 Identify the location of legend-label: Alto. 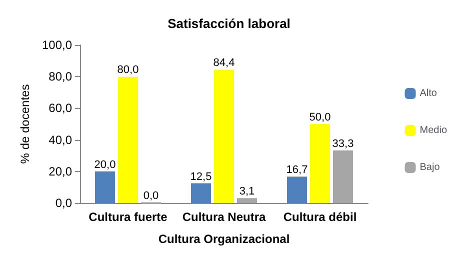
(429, 93).